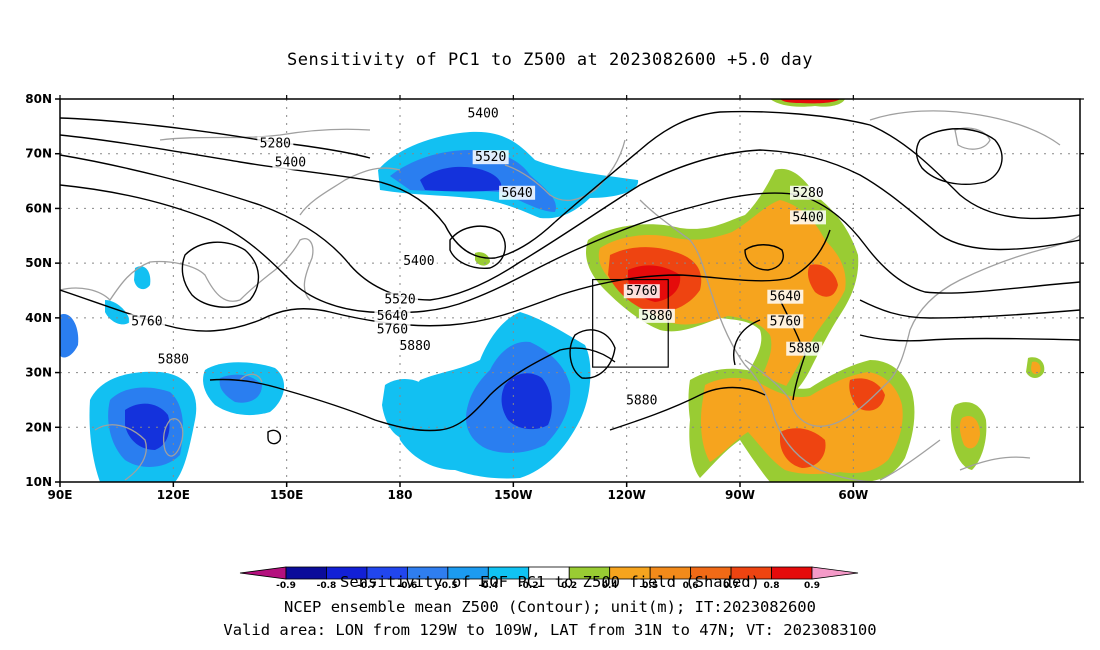  Describe the element at coordinates (817, 166) in the screenshot. I see `contour-5400-north` at that location.